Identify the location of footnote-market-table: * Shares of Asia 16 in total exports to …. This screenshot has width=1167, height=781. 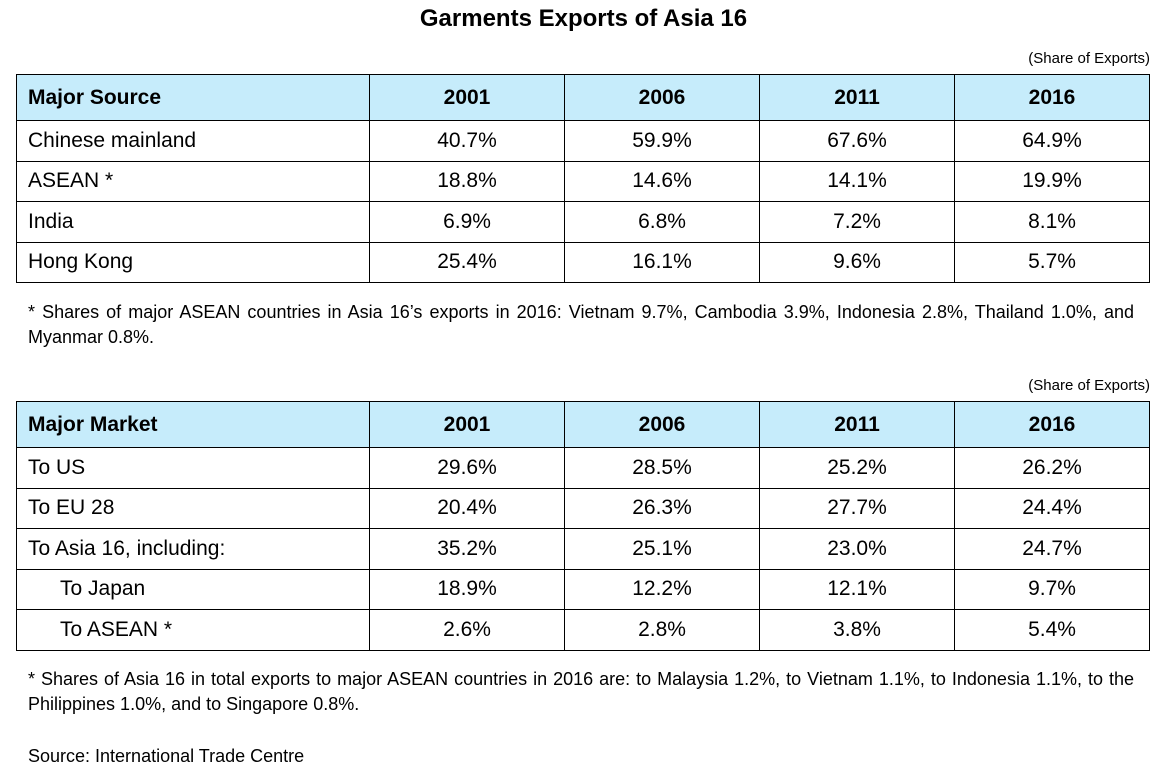
(581, 691).